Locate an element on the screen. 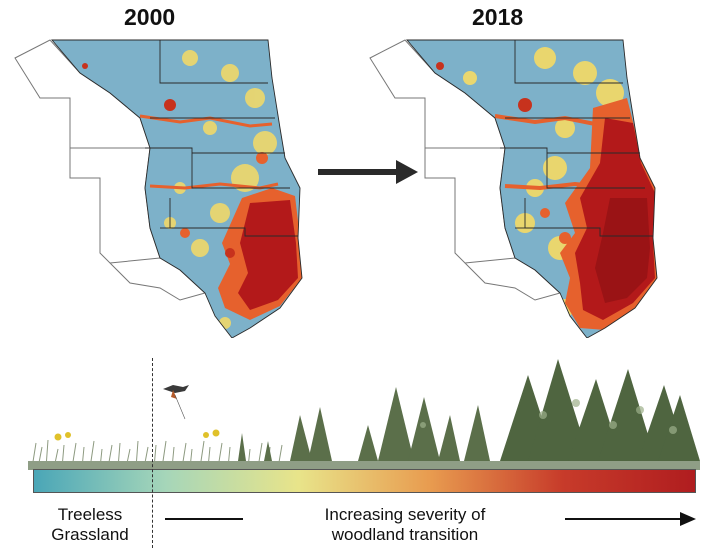  legend-arrow-shaft is located at coordinates (624, 519).